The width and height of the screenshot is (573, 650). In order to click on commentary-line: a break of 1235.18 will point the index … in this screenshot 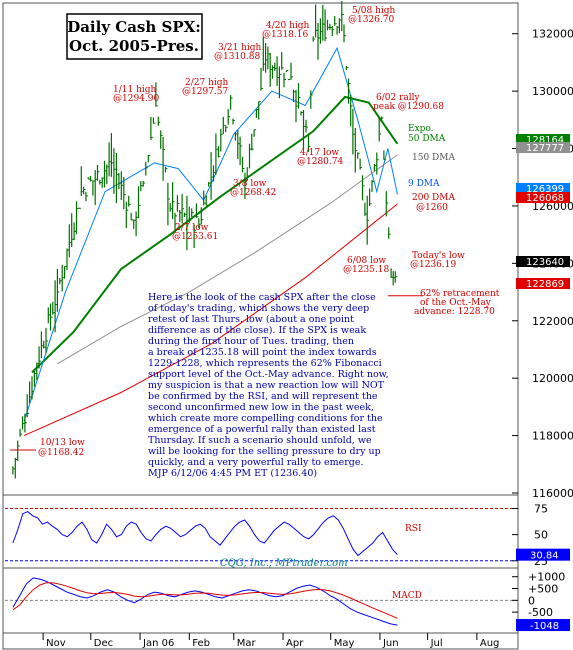, I will do `click(262, 352)`.